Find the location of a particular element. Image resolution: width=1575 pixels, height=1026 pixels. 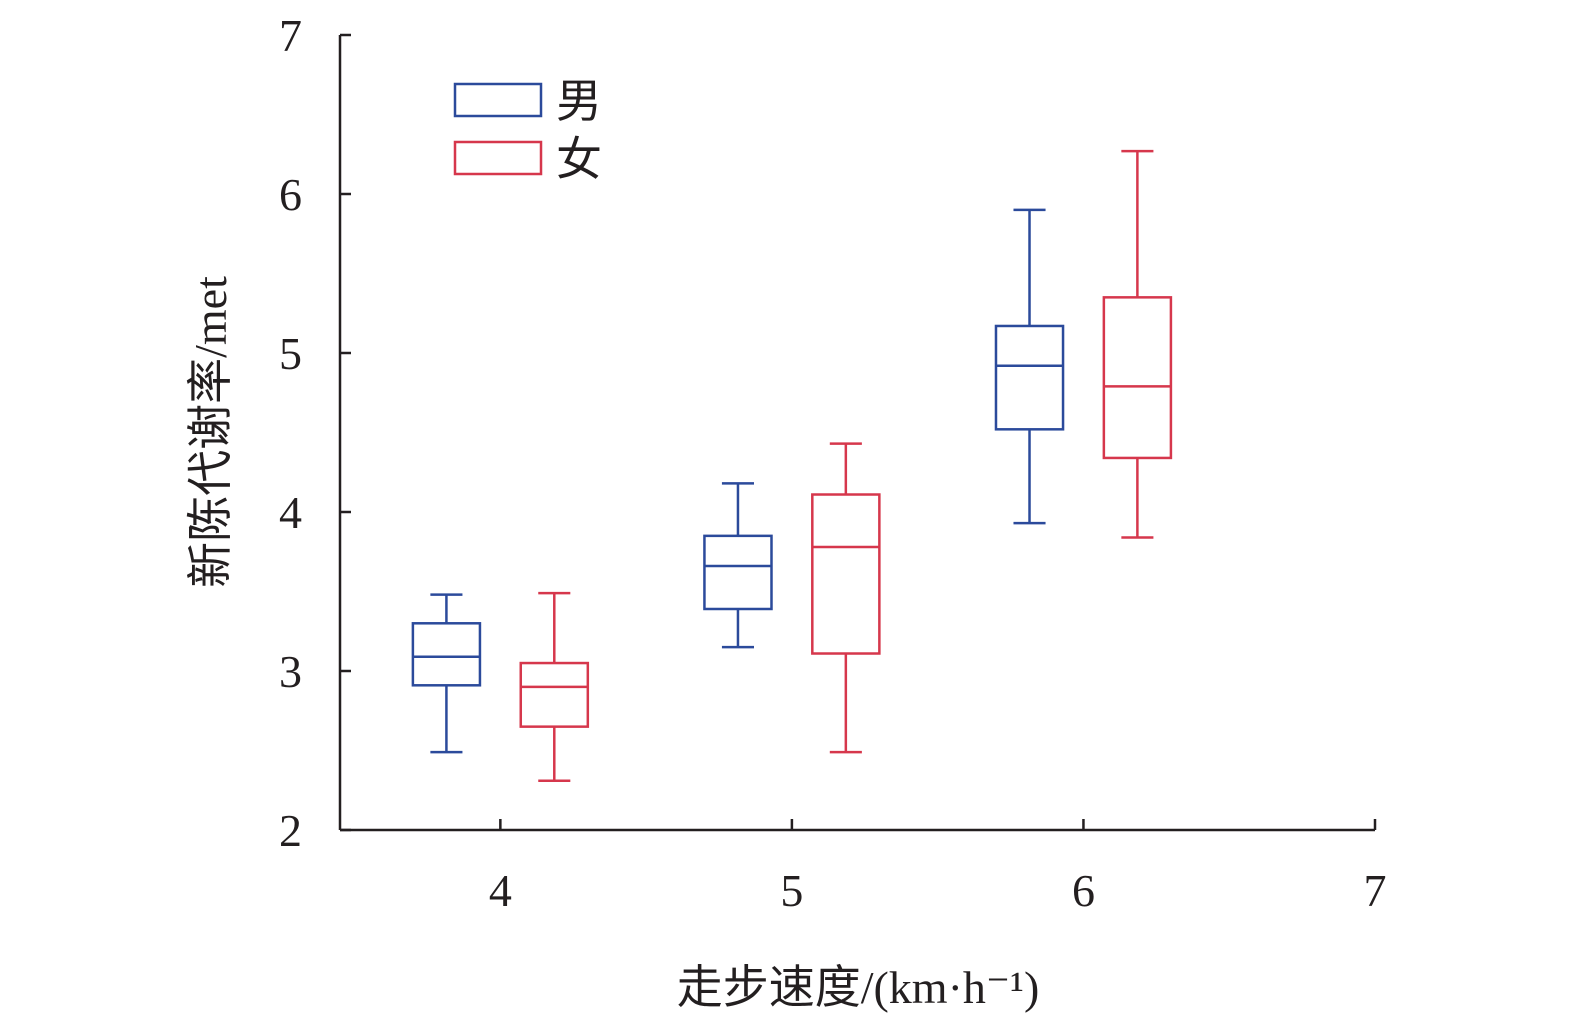

x-tick-label: 6 is located at coordinates (1083, 890).